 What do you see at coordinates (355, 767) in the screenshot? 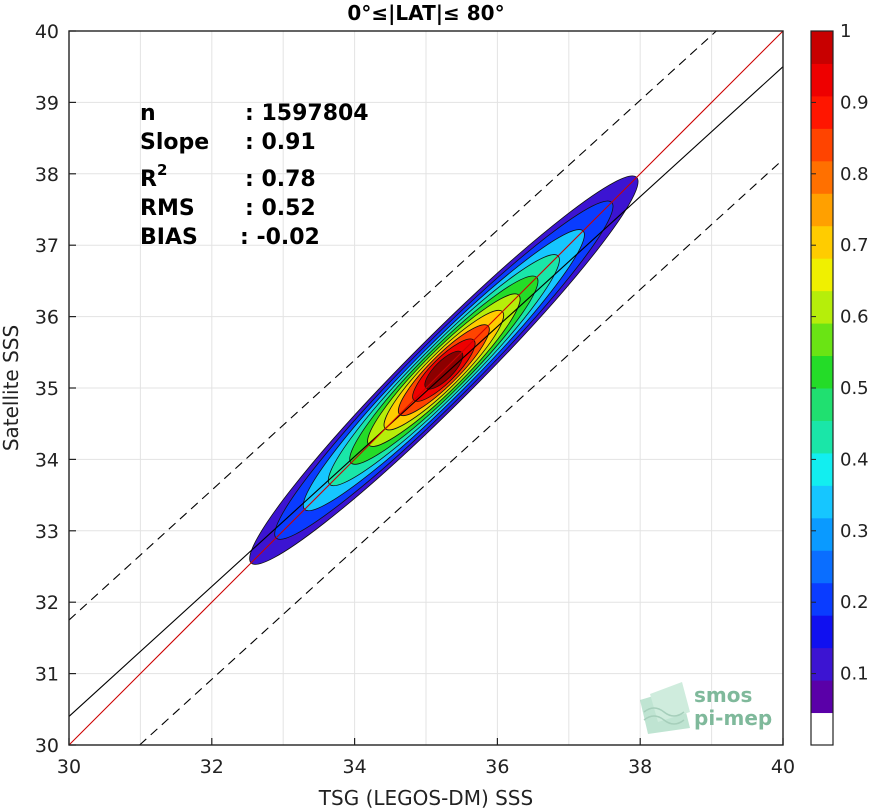
I see `x-tick-label: 34` at bounding box center [355, 767].